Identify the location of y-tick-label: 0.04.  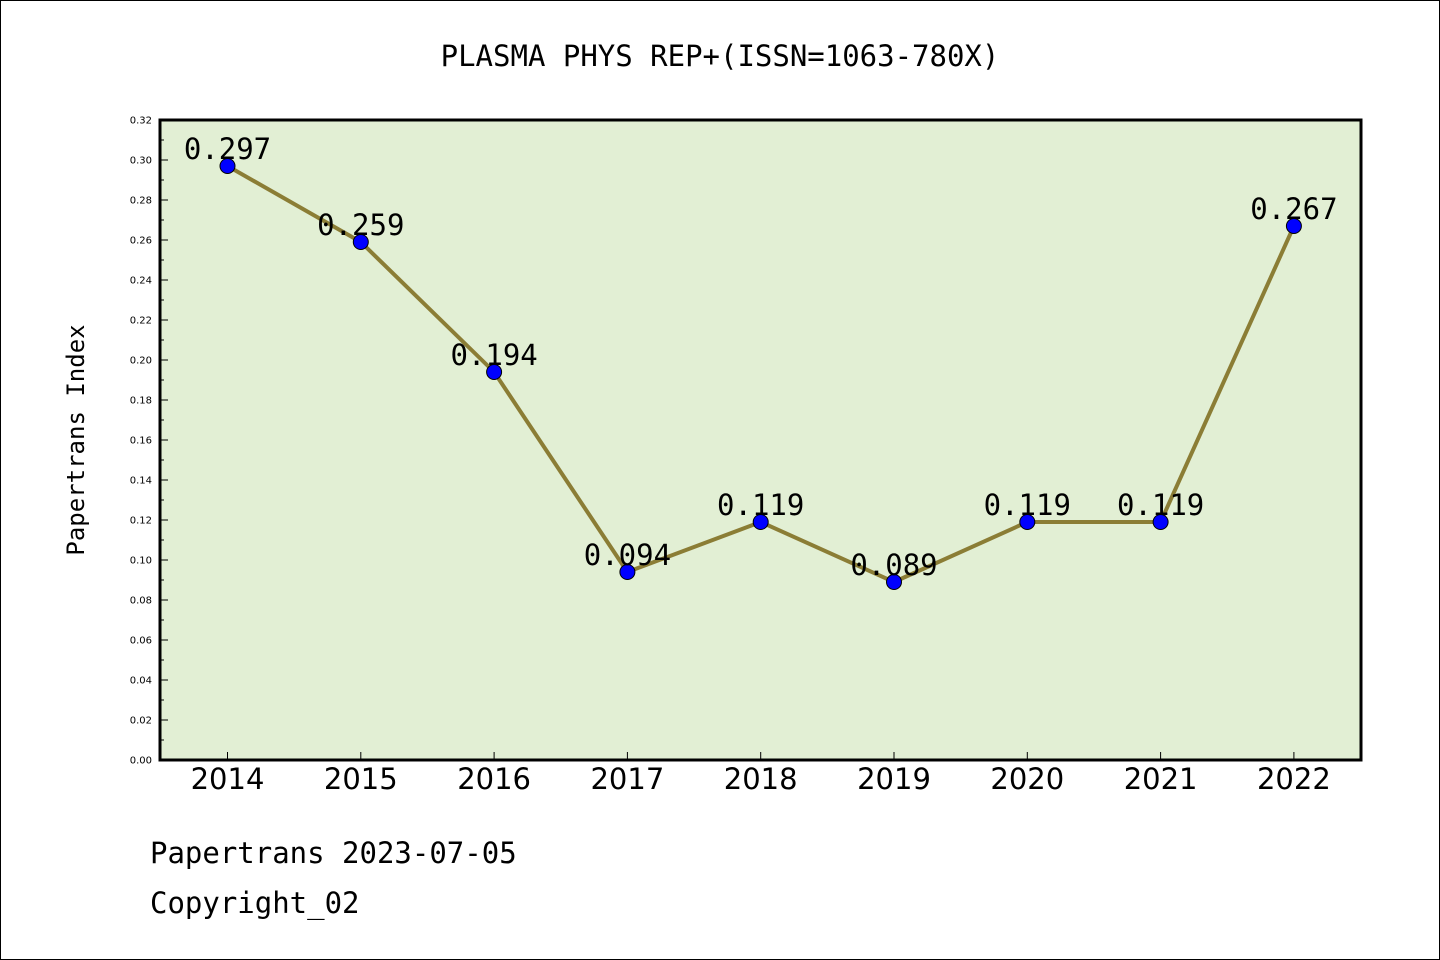
(141, 681).